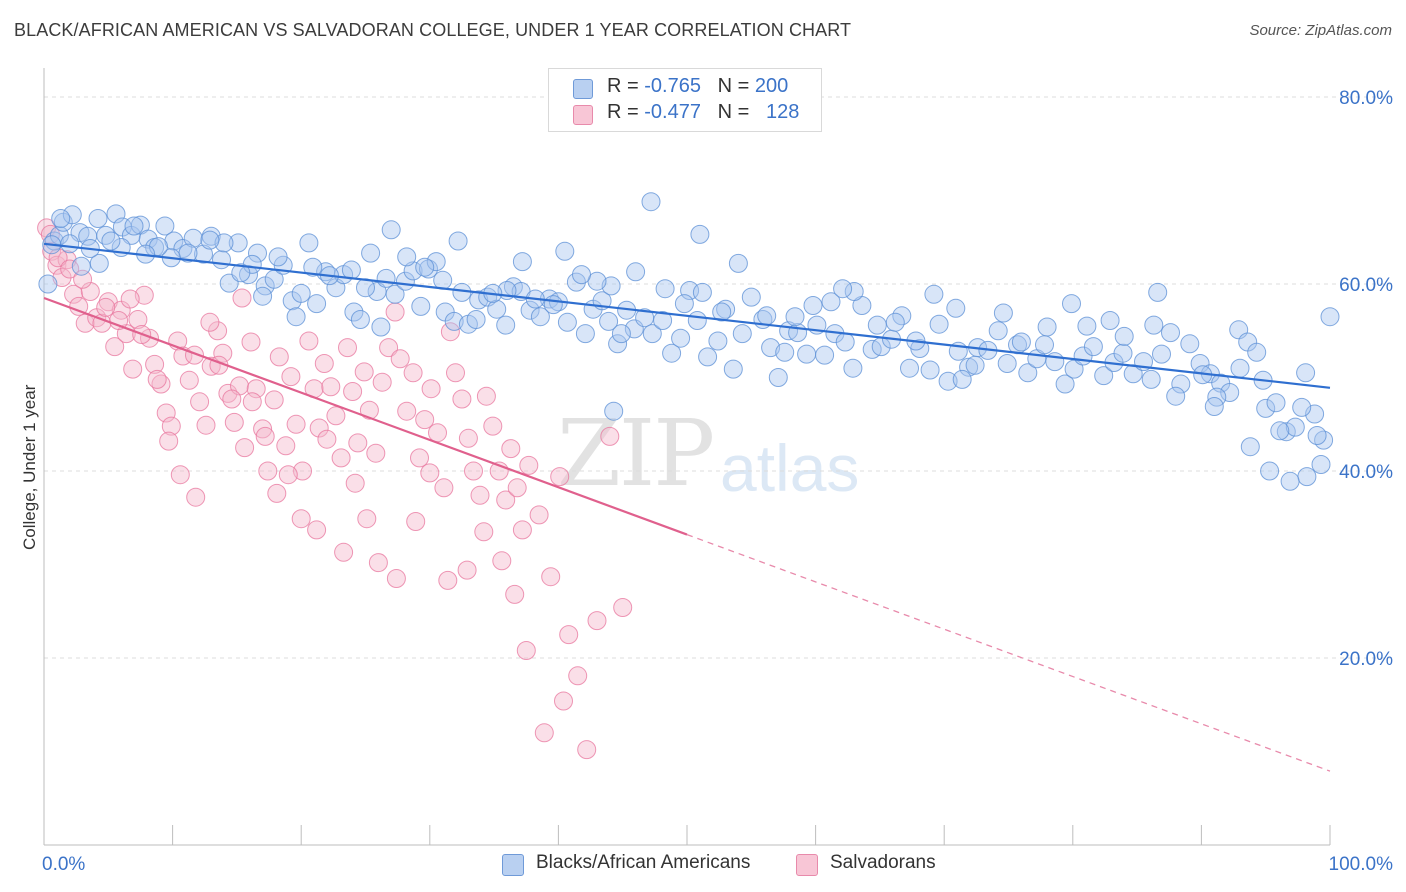  I want to click on bottom-legend-blue: Blacks/African Americans, so click(642, 864).